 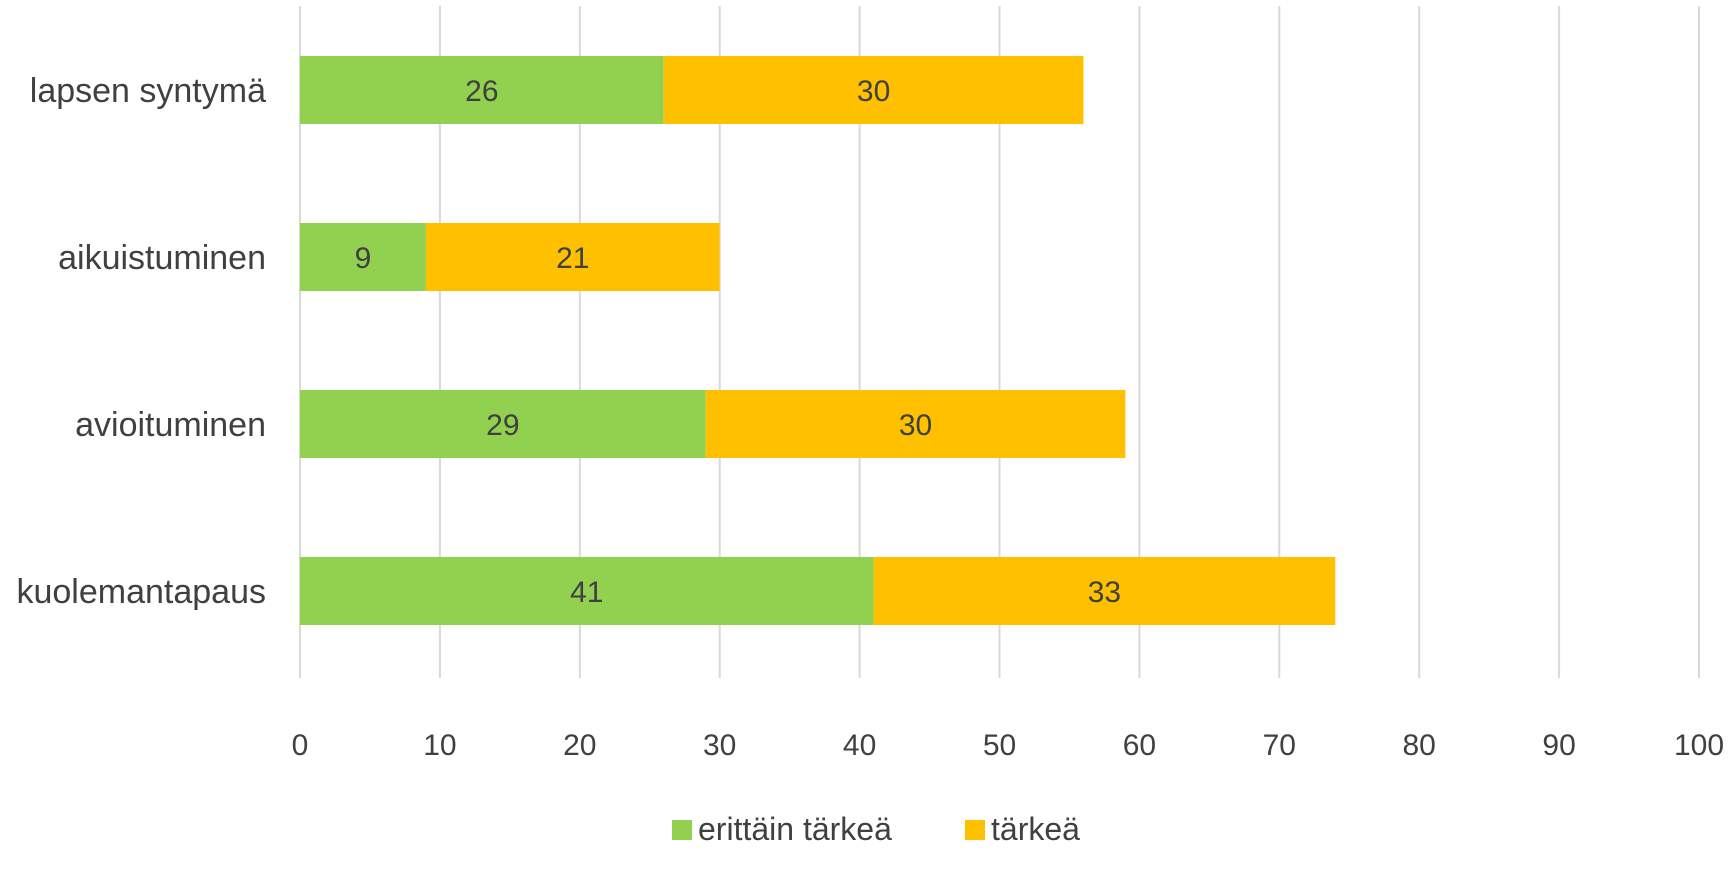 I want to click on category-label: kuolemantapaus, so click(x=141, y=592).